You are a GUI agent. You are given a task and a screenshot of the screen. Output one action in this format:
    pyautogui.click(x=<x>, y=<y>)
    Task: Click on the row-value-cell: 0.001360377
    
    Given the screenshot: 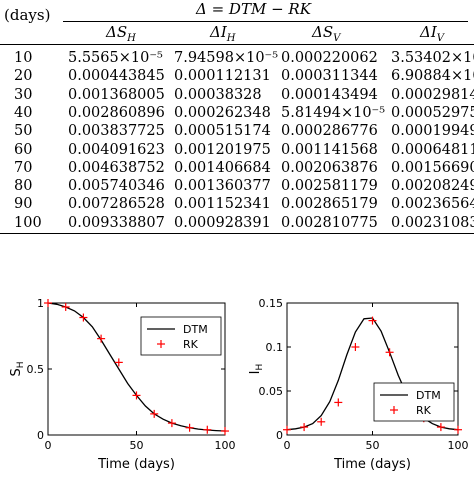 What is the action you would take?
    pyautogui.click(x=222, y=186)
    